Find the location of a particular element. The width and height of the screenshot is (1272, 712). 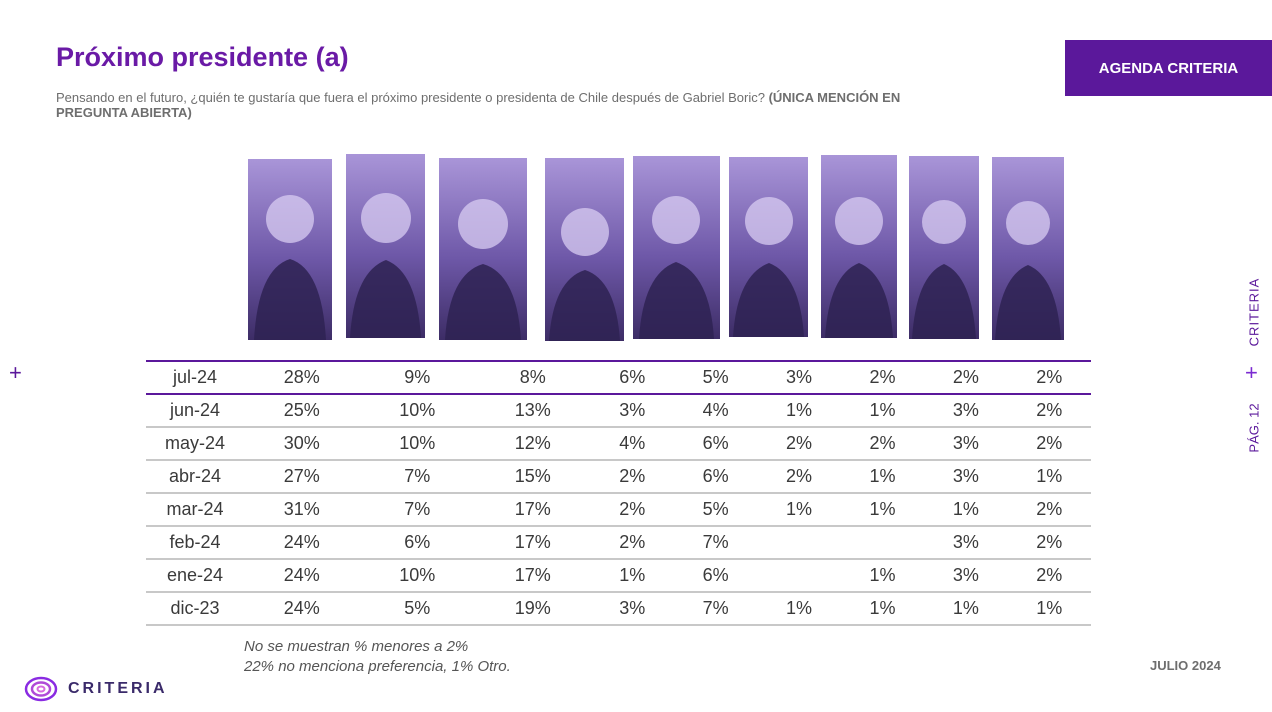

table-row: ene-24 24% 10% 17% 1% 6% 1% 3% 2% is located at coordinates (618, 576).